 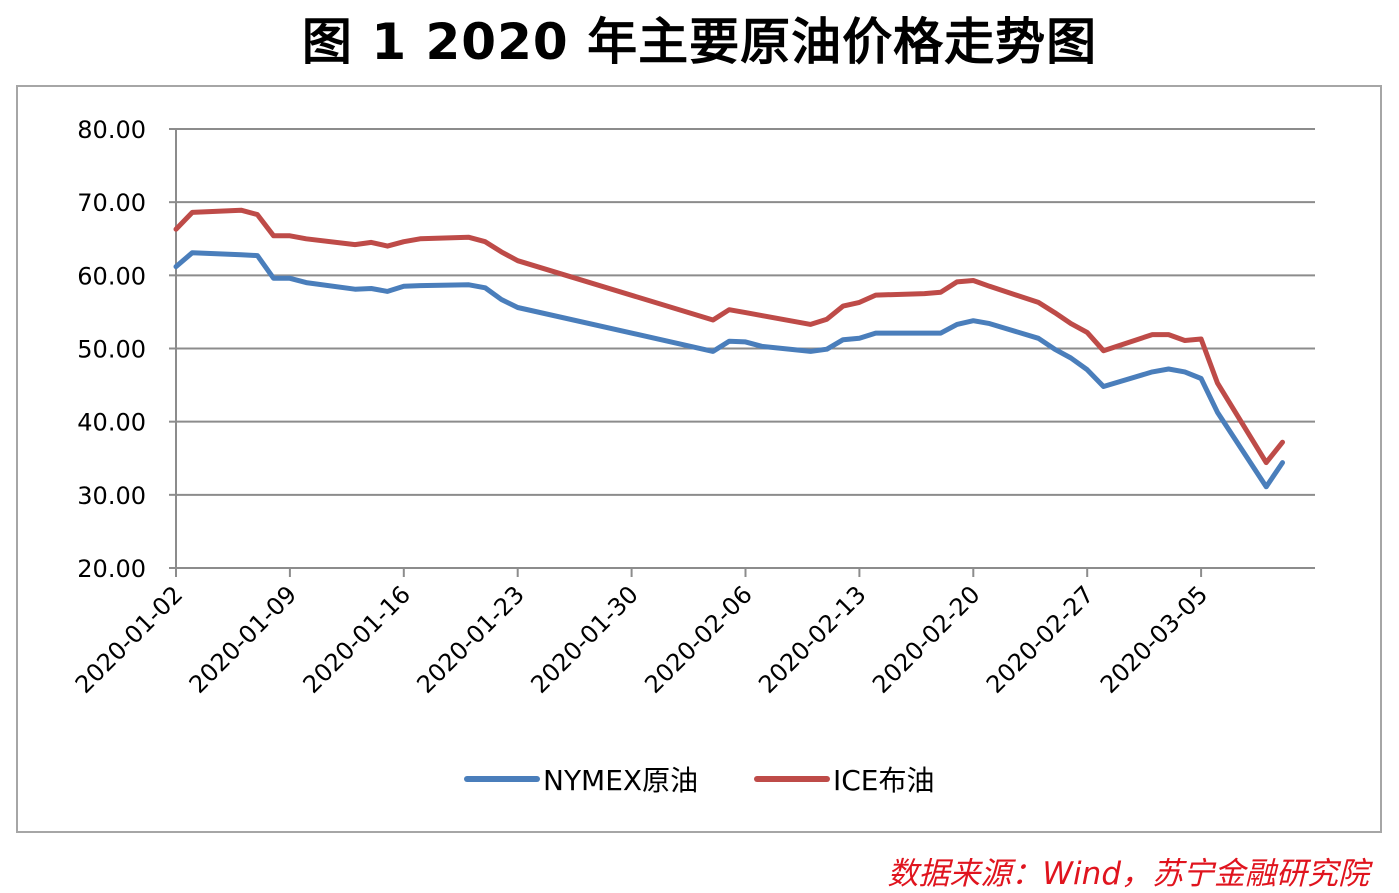 I want to click on x-tick-label: 2020-02-27, so click(x=1040, y=639).